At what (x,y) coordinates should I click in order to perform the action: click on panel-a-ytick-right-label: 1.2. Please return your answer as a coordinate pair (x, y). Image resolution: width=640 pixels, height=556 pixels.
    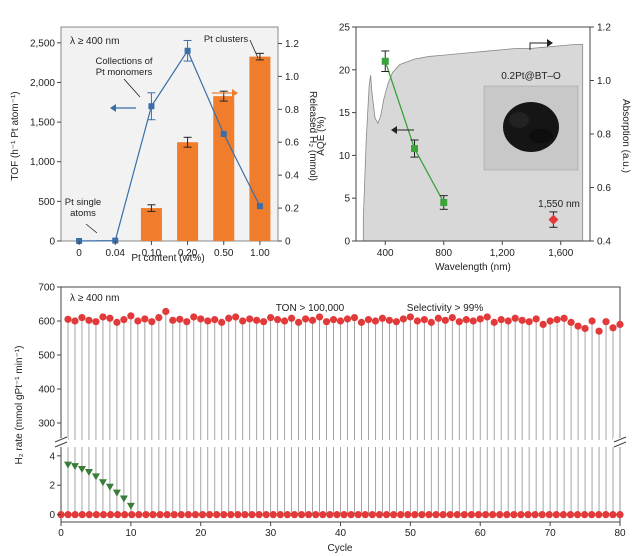
    Looking at the image, I should click on (292, 44).